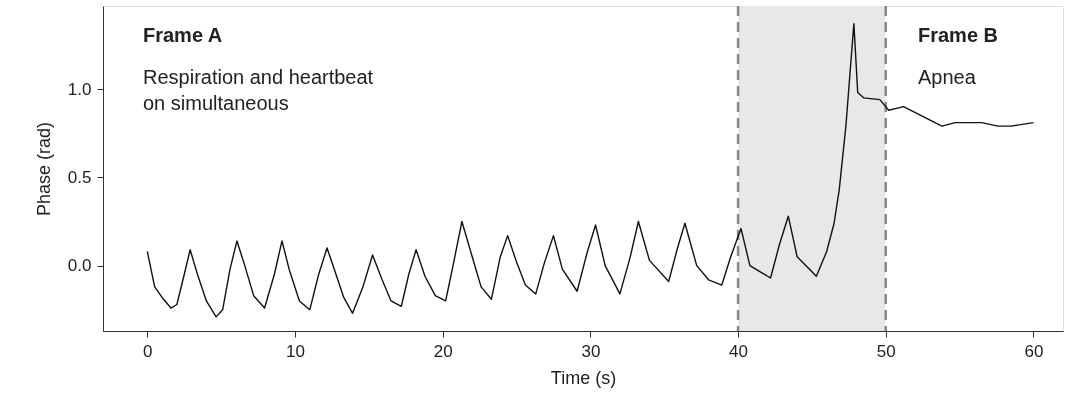 Image resolution: width=1073 pixels, height=407 pixels. Describe the element at coordinates (79, 266) in the screenshot. I see `y-tick-label: 0.0` at that location.